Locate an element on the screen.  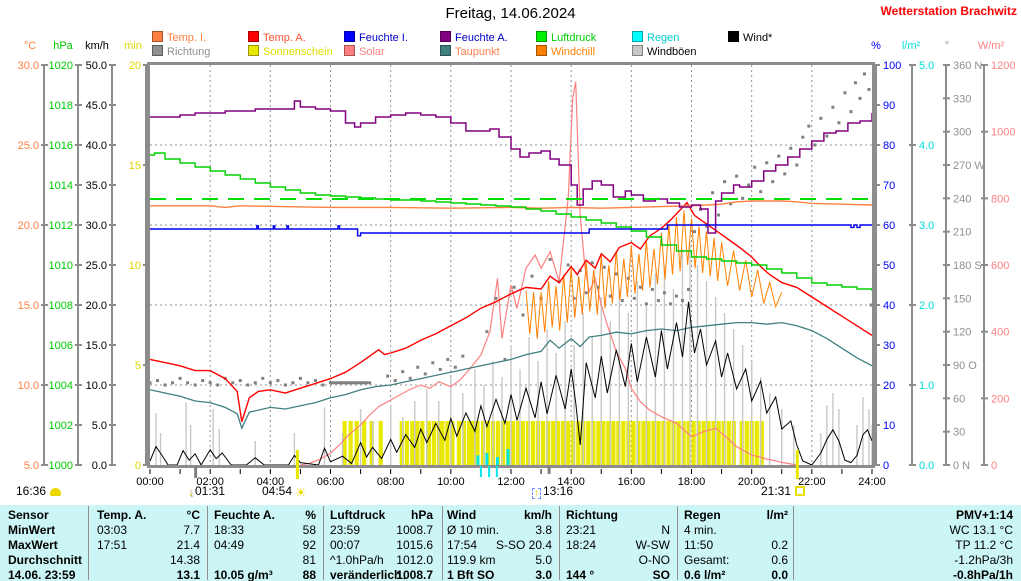
axis-tick-label-kmh: 0.0 is located at coordinates (99, 466).